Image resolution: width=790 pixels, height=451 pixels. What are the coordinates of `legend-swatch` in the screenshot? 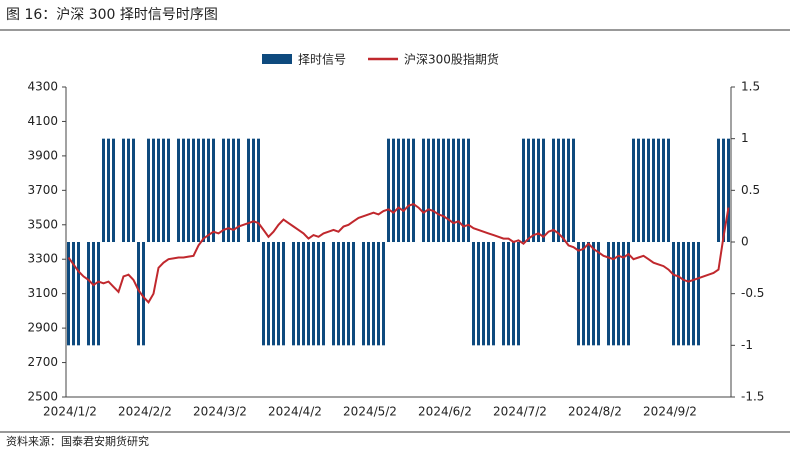 It's located at (277, 59).